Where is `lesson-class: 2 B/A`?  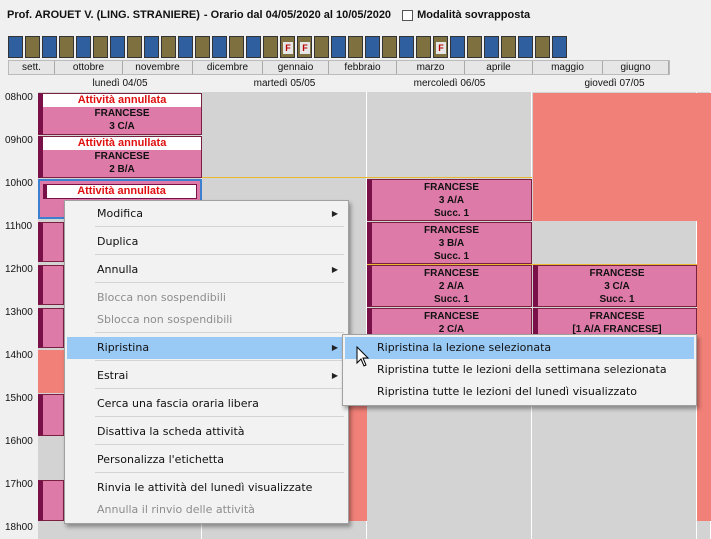 lesson-class: 2 B/A is located at coordinates (122, 169).